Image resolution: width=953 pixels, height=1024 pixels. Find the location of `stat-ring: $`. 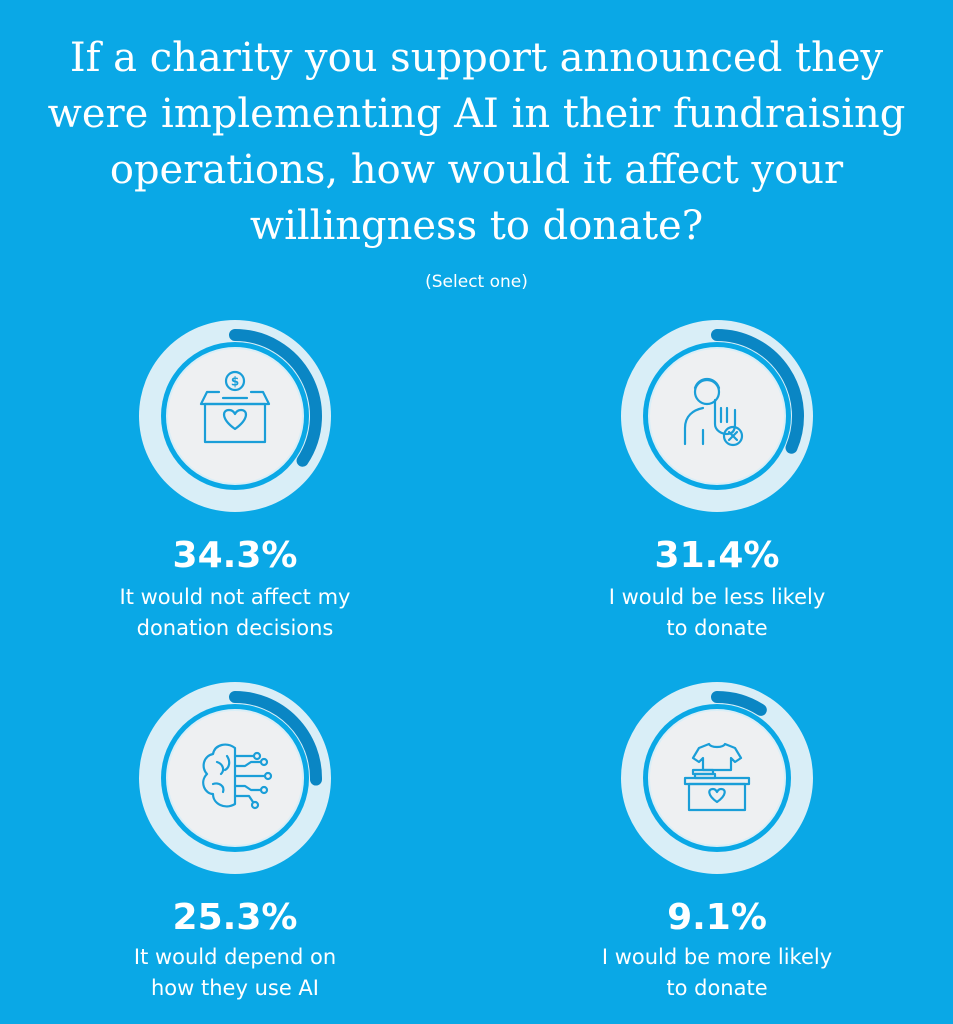

stat-ring: $ is located at coordinates (235, 416).